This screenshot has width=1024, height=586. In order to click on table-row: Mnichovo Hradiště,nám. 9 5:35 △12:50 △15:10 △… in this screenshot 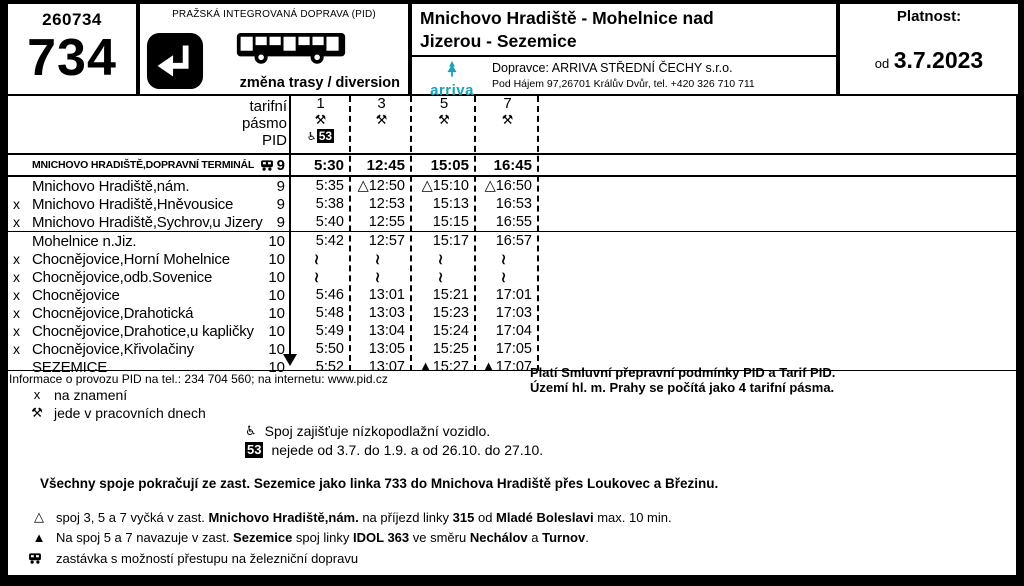, I will do `click(512, 186)`.